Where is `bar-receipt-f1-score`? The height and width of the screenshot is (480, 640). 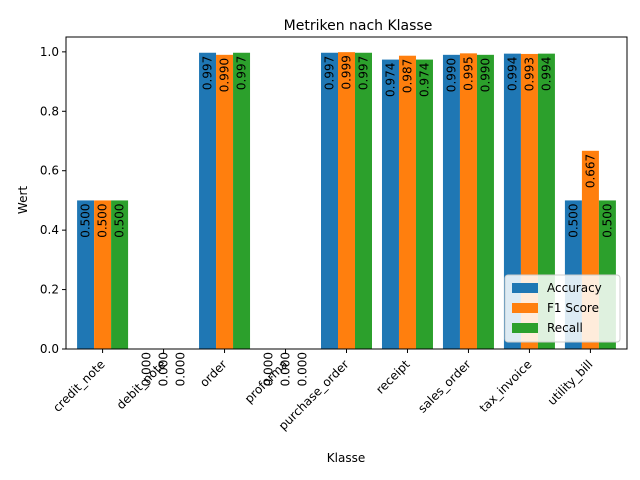
bar-receipt-f1-score is located at coordinates (407, 202).